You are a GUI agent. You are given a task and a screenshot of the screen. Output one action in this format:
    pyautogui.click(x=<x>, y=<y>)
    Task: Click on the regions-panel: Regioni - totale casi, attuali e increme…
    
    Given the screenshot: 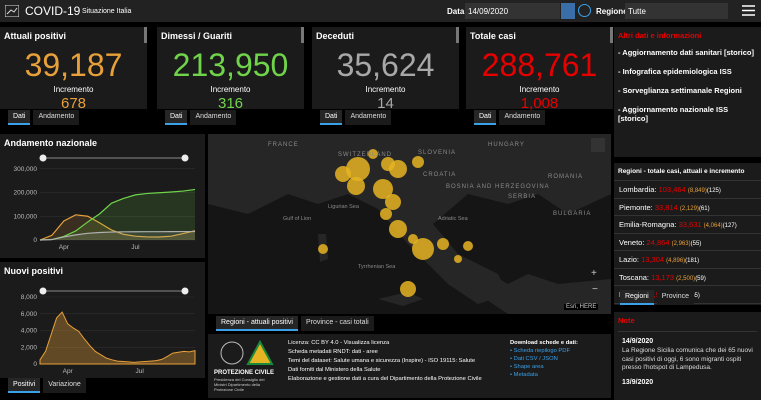 What is the action you would take?
    pyautogui.click(x=687, y=234)
    